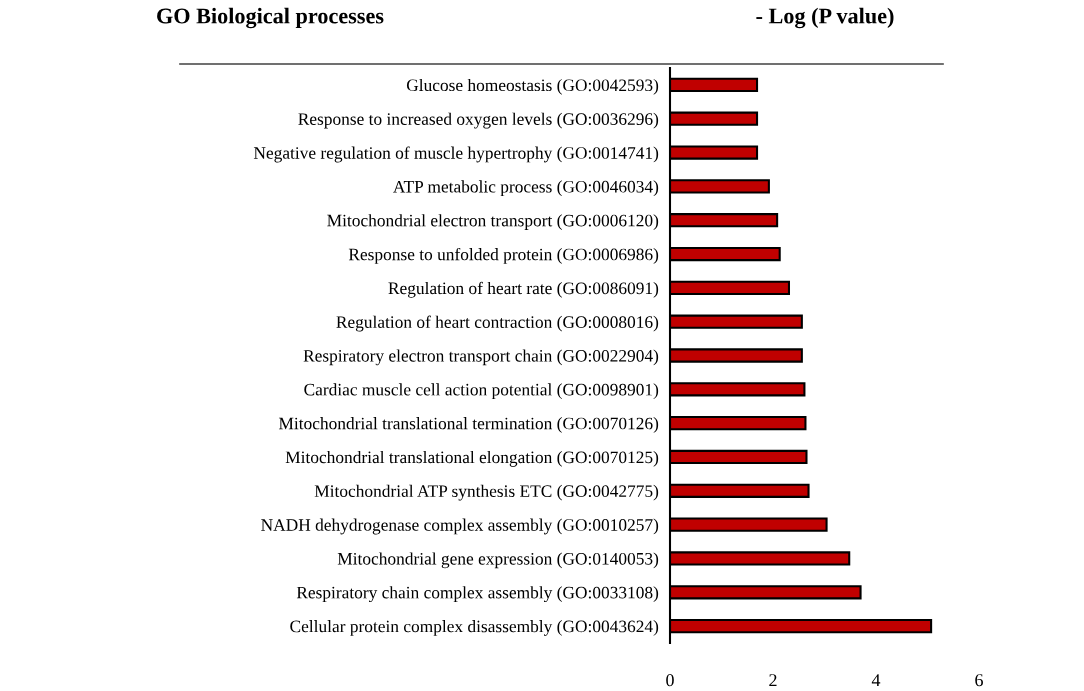 This screenshot has width=1084, height=691. Describe the element at coordinates (503, 255) in the screenshot. I see `y-tick-label: Response to unfolded protein (GO:0006986)` at that location.